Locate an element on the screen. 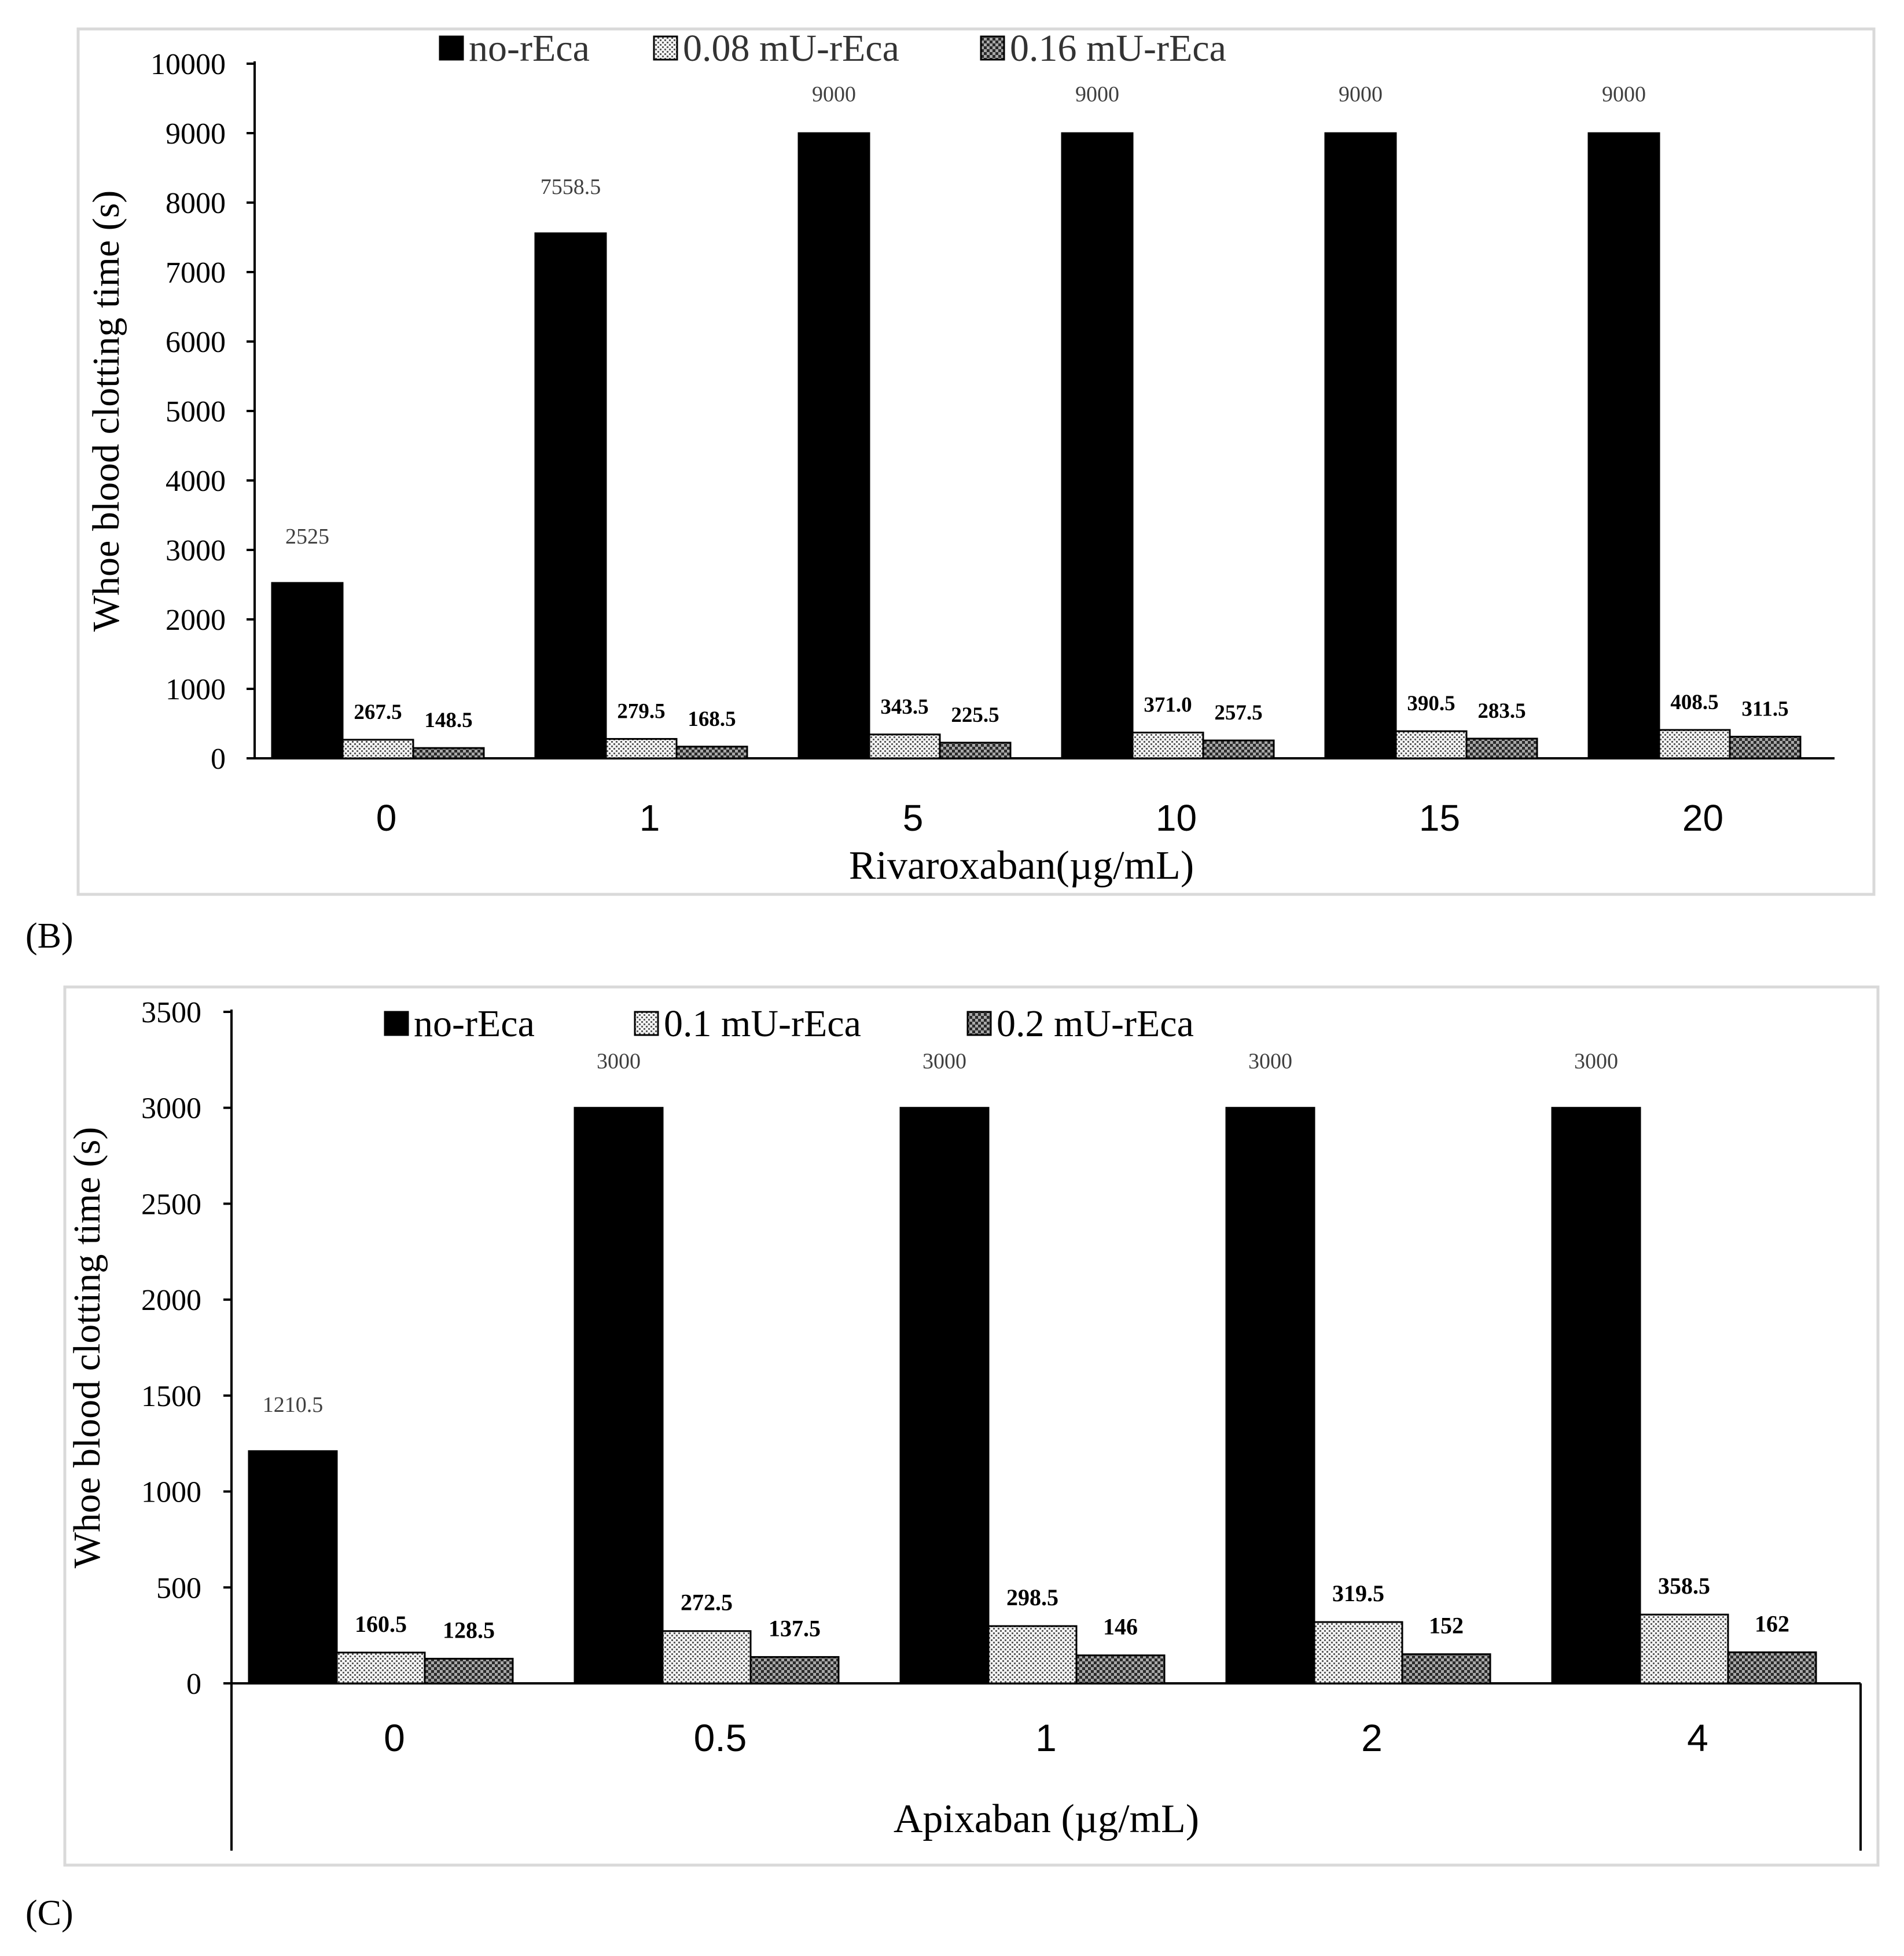  y-tick-label: 3000 is located at coordinates (171, 1108).